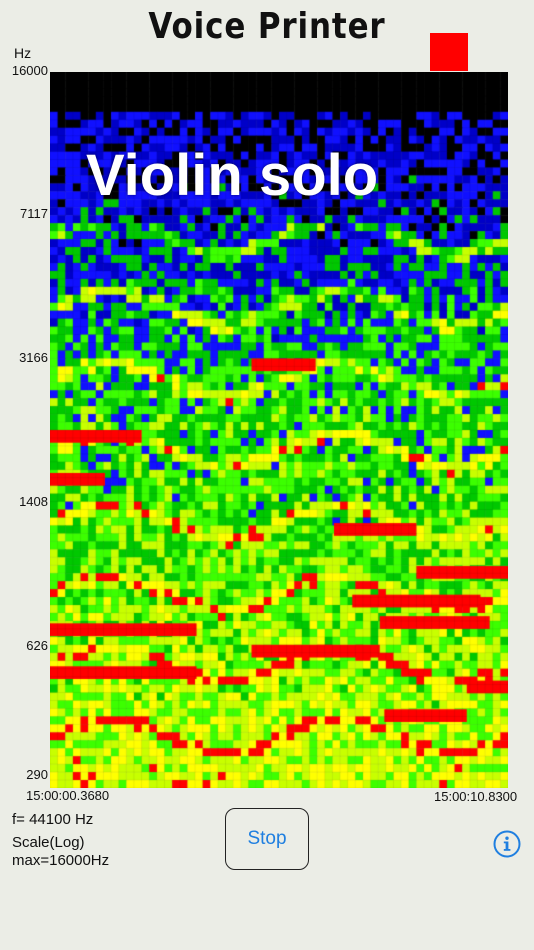 This screenshot has height=950, width=534. I want to click on max-frequency-label: max=16000Hz, so click(61, 860).